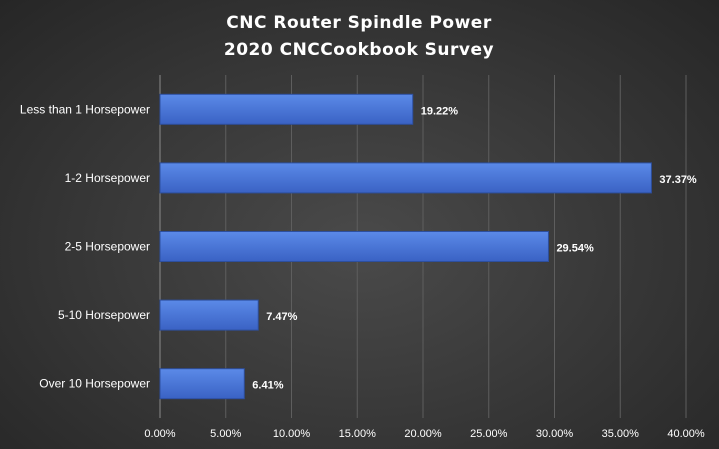 Image resolution: width=719 pixels, height=449 pixels. What do you see at coordinates (159, 434) in the screenshot?
I see `x-tick-label: 0.00%` at bounding box center [159, 434].